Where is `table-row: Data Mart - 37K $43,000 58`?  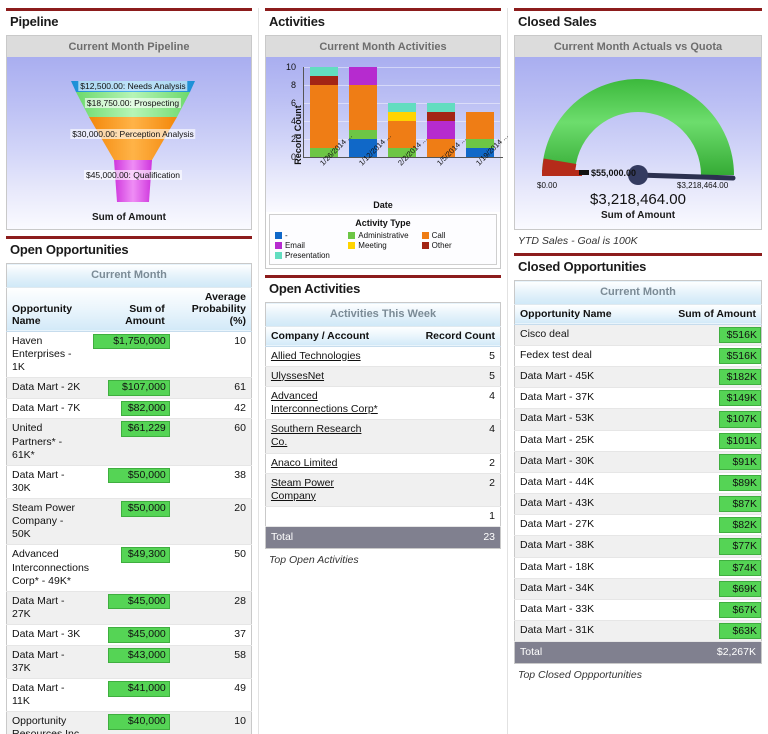
table-row: Data Mart - 37K $43,000 58 is located at coordinates (129, 662).